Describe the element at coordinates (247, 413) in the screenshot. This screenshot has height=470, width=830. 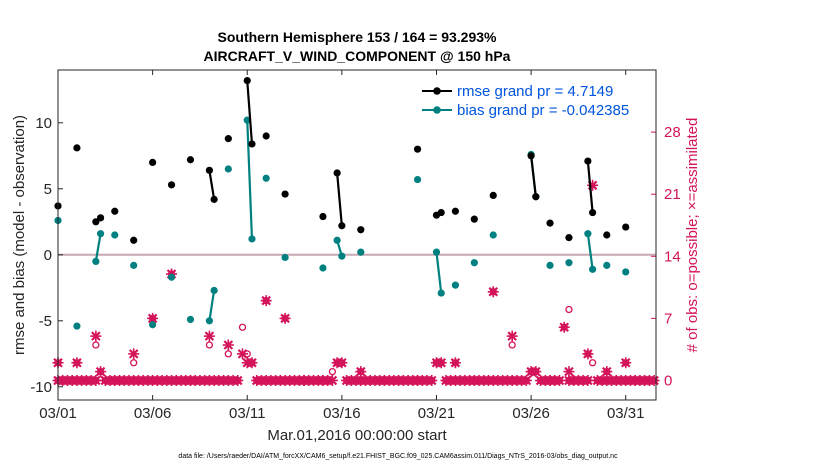
I see `x-tick-label: 03/11` at that location.